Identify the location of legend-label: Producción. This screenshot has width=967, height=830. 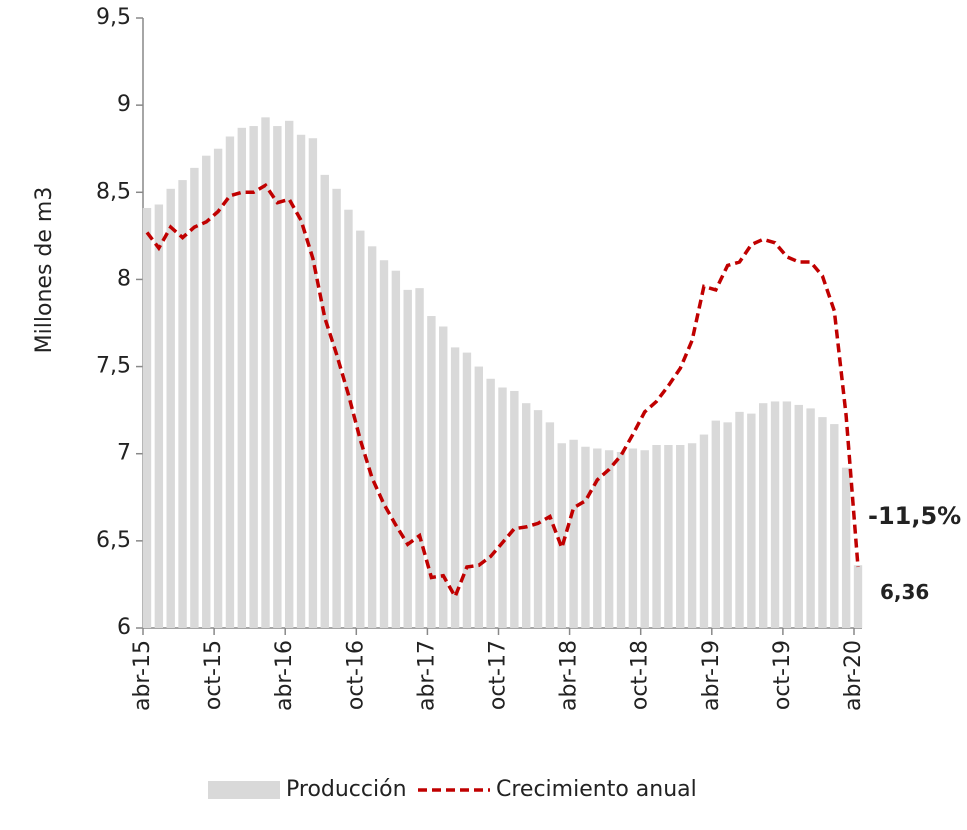
(346, 789).